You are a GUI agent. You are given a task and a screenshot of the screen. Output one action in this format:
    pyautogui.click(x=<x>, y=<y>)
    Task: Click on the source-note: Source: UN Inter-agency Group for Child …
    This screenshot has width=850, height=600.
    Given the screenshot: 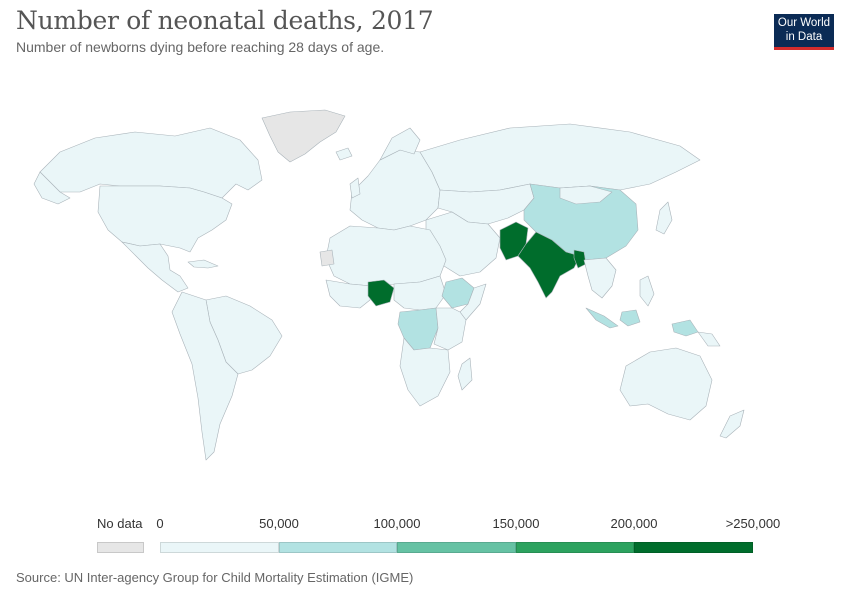 What is the action you would take?
    pyautogui.click(x=215, y=577)
    